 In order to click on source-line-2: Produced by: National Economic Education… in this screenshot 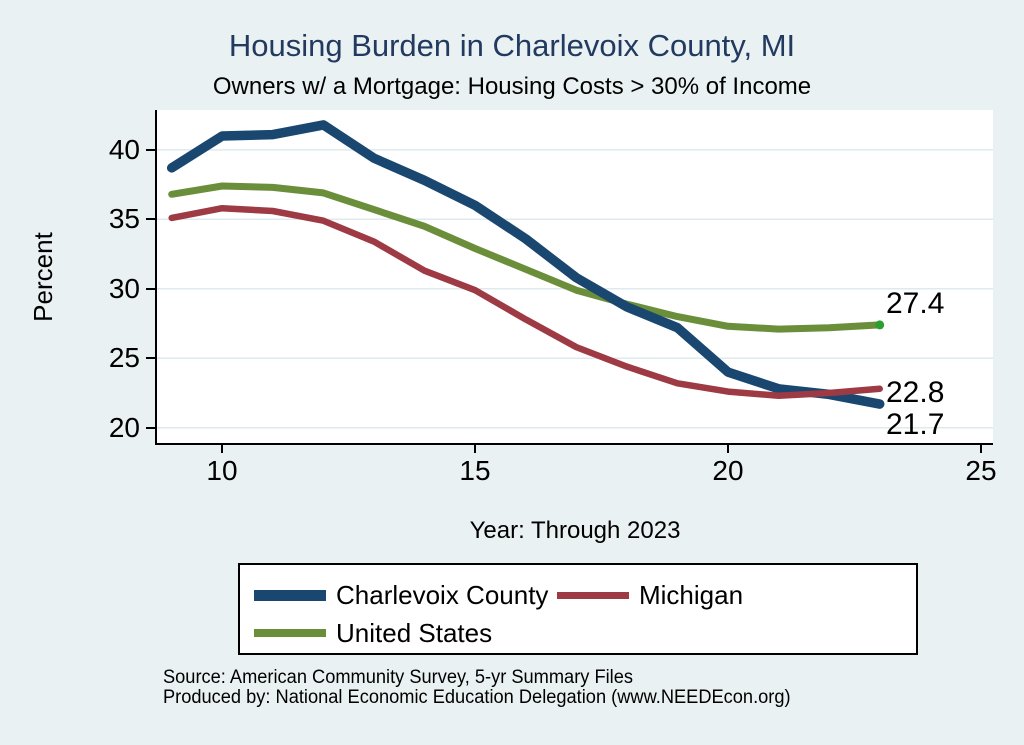, I will do `click(477, 697)`.